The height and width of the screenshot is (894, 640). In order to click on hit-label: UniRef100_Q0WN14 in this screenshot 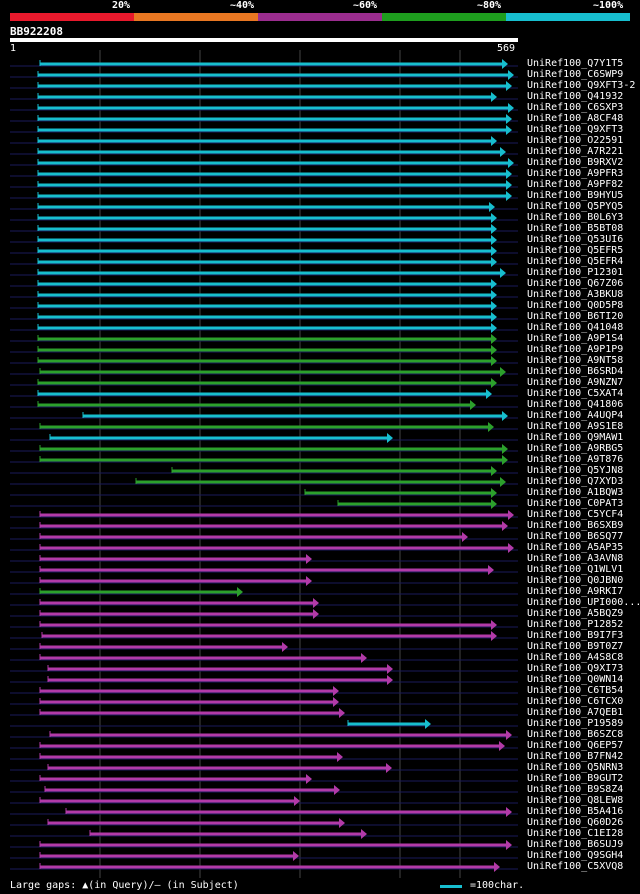, I will do `click(575, 679)`.